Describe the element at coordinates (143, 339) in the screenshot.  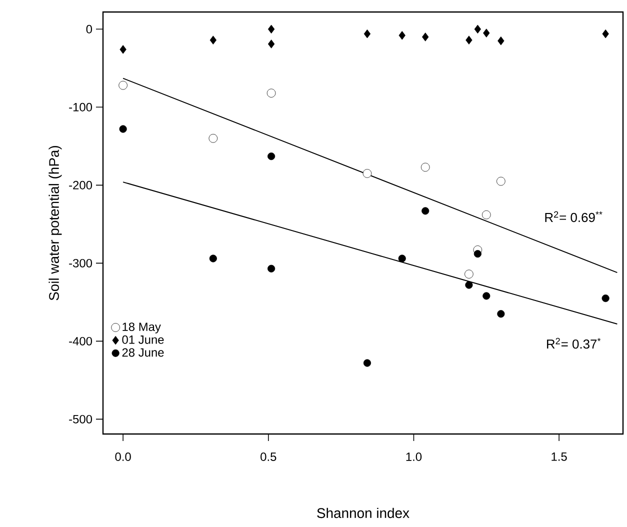
I see `legend-label: 01 June` at that location.